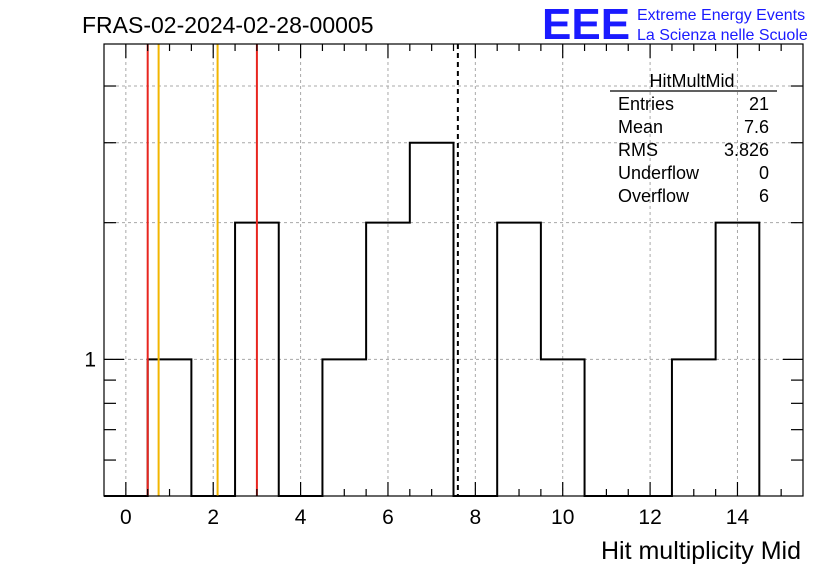 This screenshot has height=572, width=836. What do you see at coordinates (764, 196) in the screenshot?
I see `stats-row-value: 6` at bounding box center [764, 196].